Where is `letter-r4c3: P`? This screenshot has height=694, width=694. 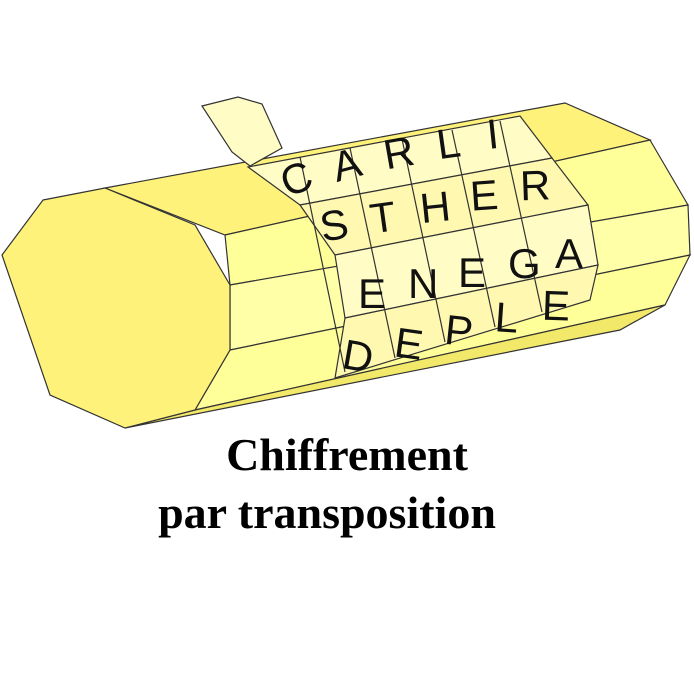
letter-r4c3: P is located at coordinates (459, 331).